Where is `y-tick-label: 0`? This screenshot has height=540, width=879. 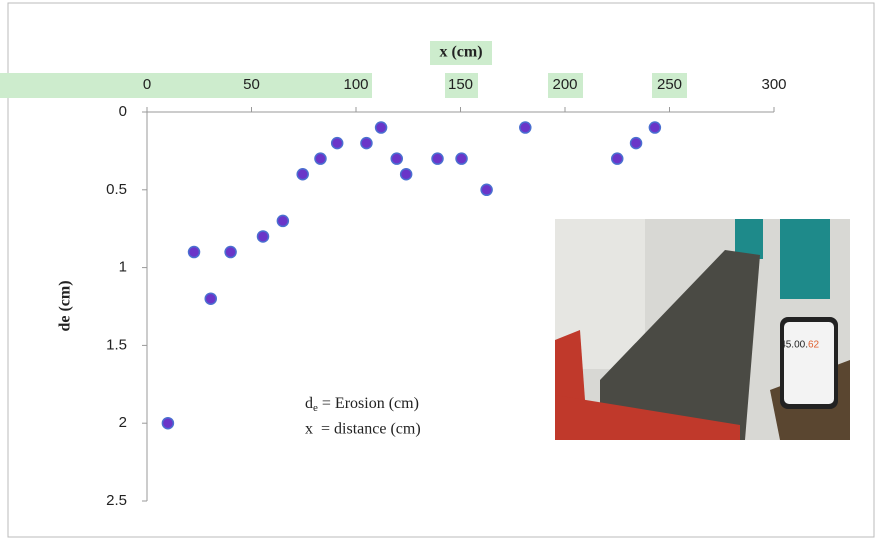
y-tick-label: 0 is located at coordinates (123, 111).